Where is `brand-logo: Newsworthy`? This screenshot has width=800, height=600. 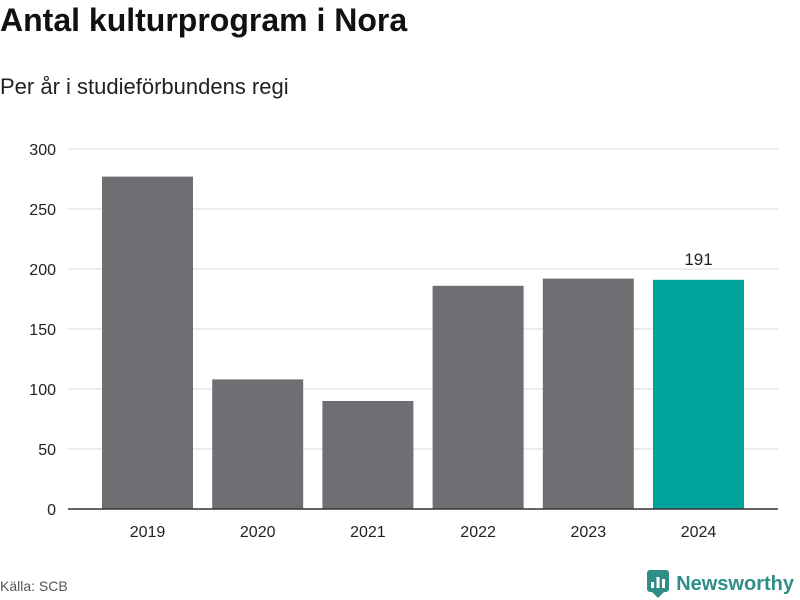
brand-logo: Newsworthy is located at coordinates (720, 584).